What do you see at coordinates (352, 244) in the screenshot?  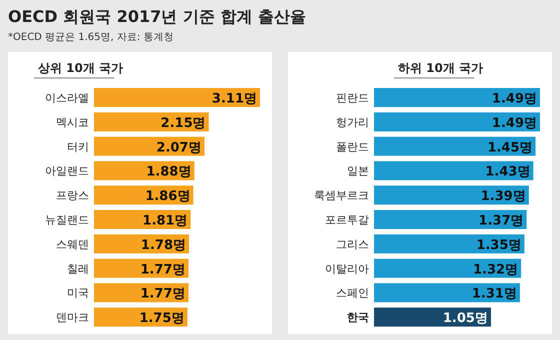 I see `y-tick-label: 그리스` at bounding box center [352, 244].